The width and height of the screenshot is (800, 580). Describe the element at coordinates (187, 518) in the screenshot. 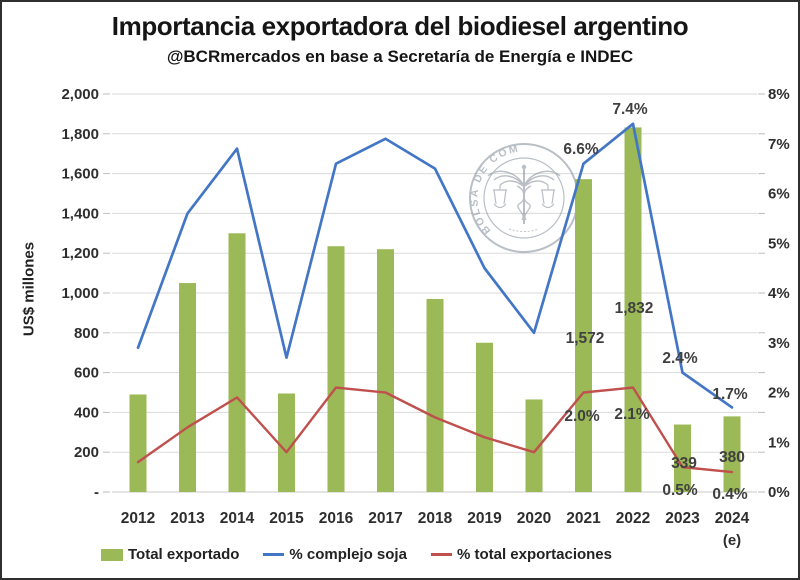

I see `x-axis-label-2013: 2013` at that location.